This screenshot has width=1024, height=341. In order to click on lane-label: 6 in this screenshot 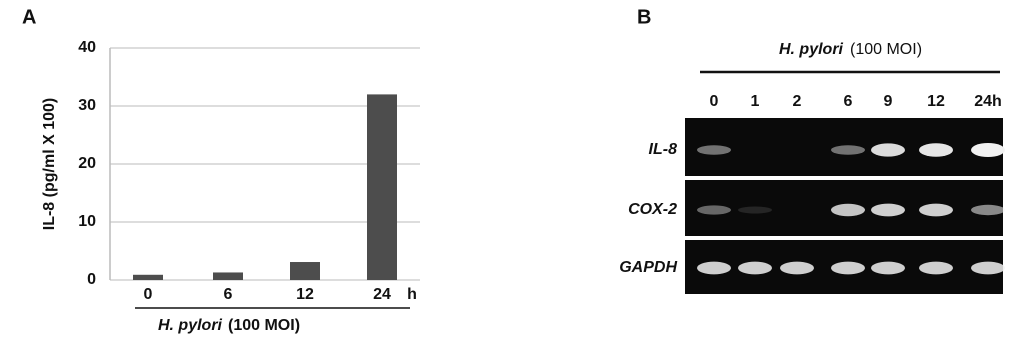, I will do `click(848, 101)`.